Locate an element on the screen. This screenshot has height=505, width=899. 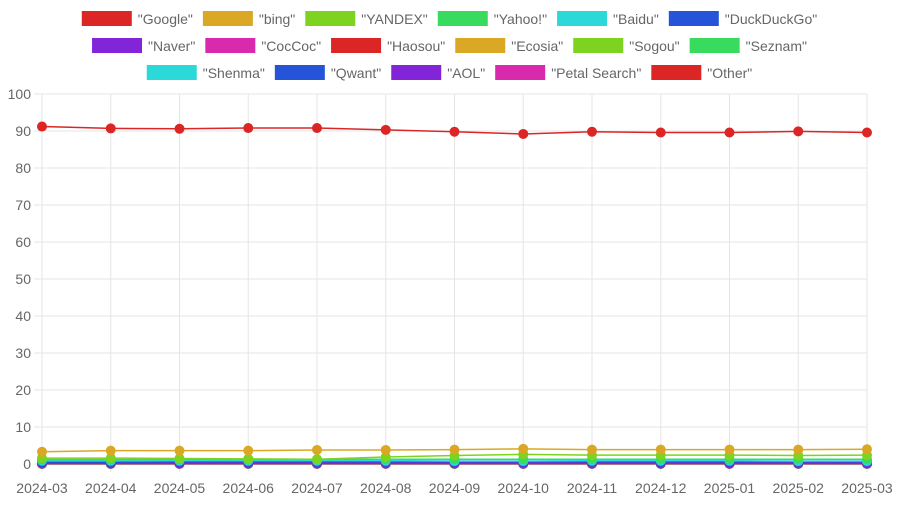
legend-item: "Seznam" is located at coordinates (748, 46).